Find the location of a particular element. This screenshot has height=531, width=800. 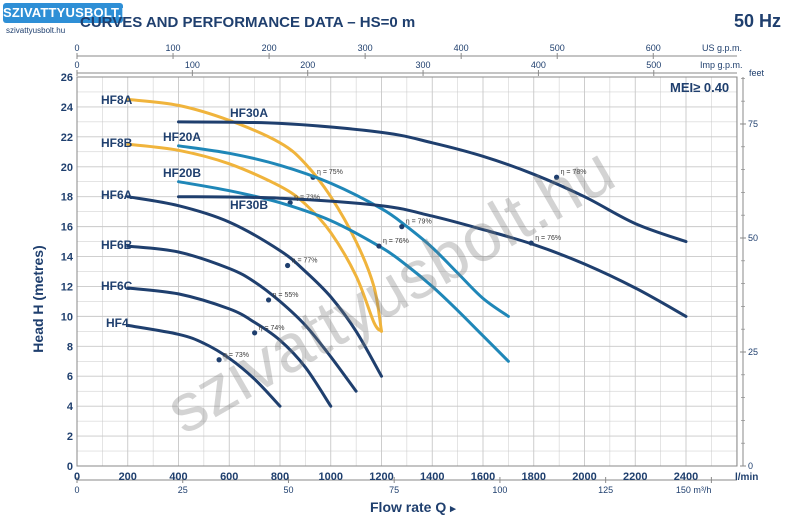

x-tick-label: 1800 is located at coordinates (534, 477).